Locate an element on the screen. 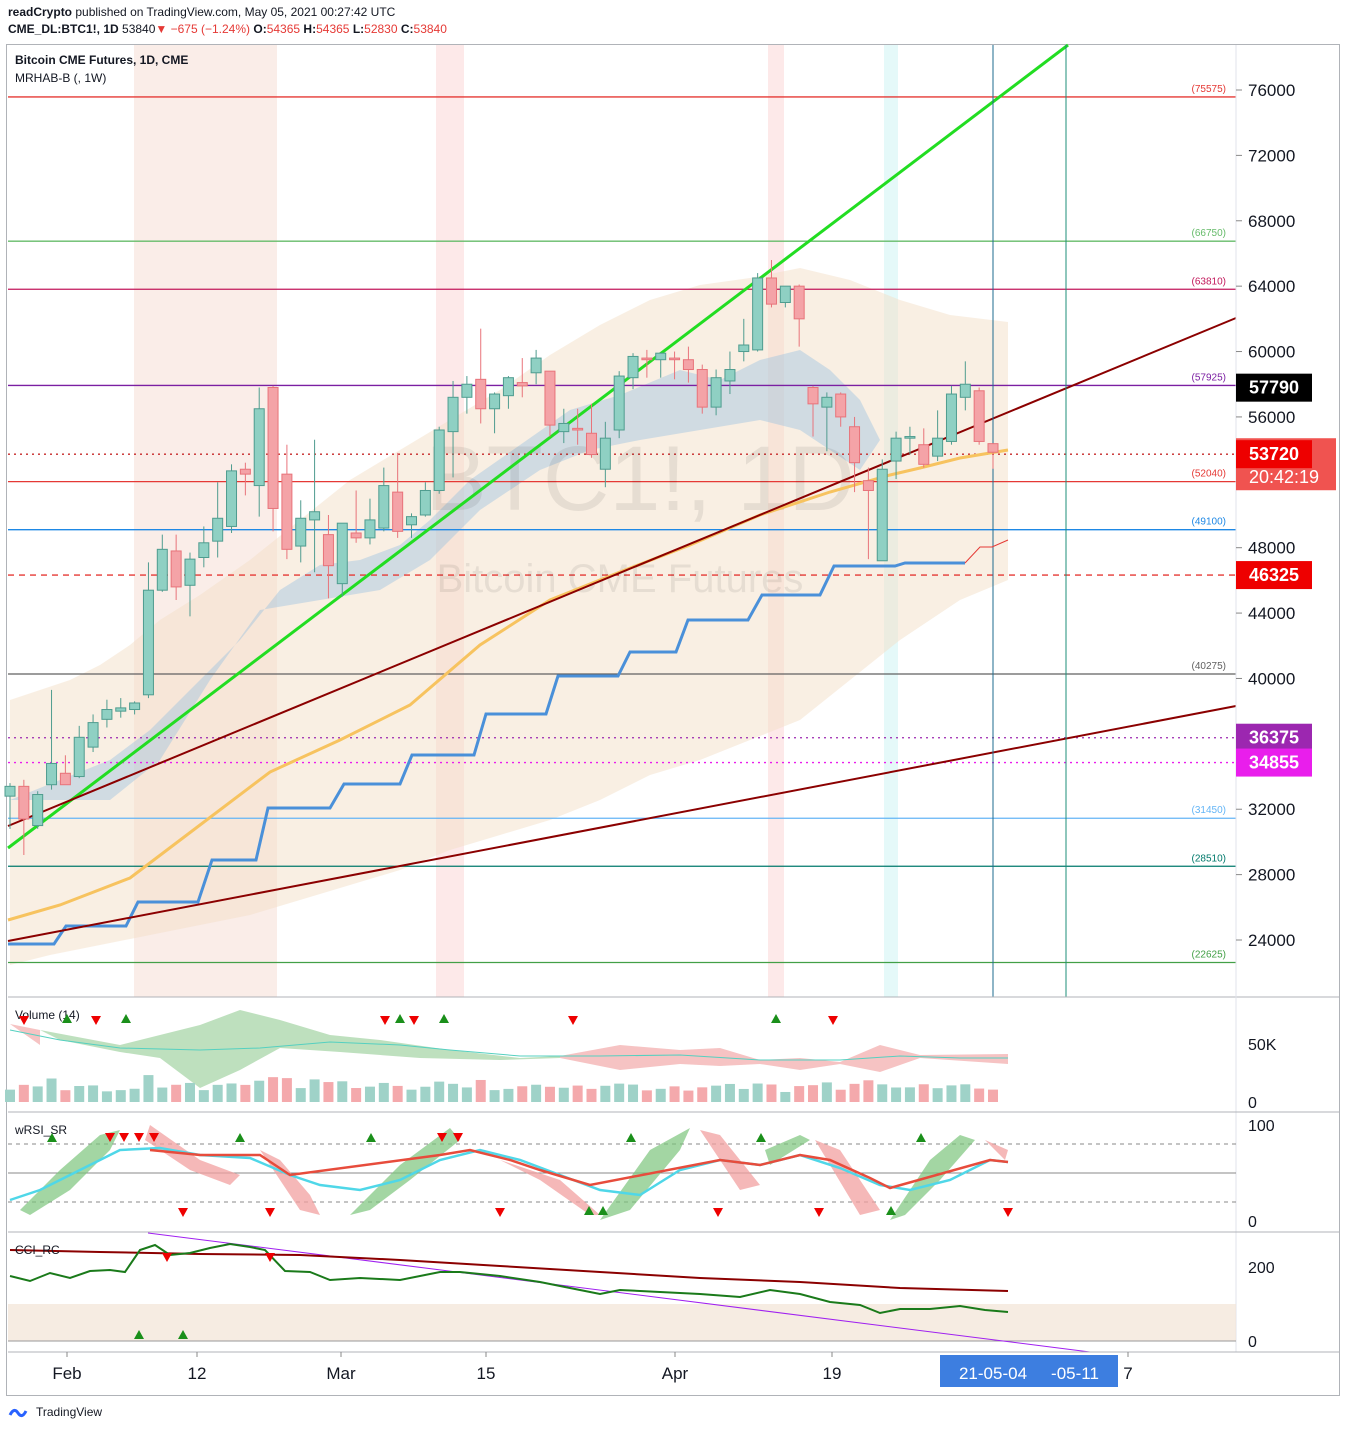 Image resolution: width=1348 pixels, height=1433 pixels. rsi-red-line is located at coordinates (579, 1169).